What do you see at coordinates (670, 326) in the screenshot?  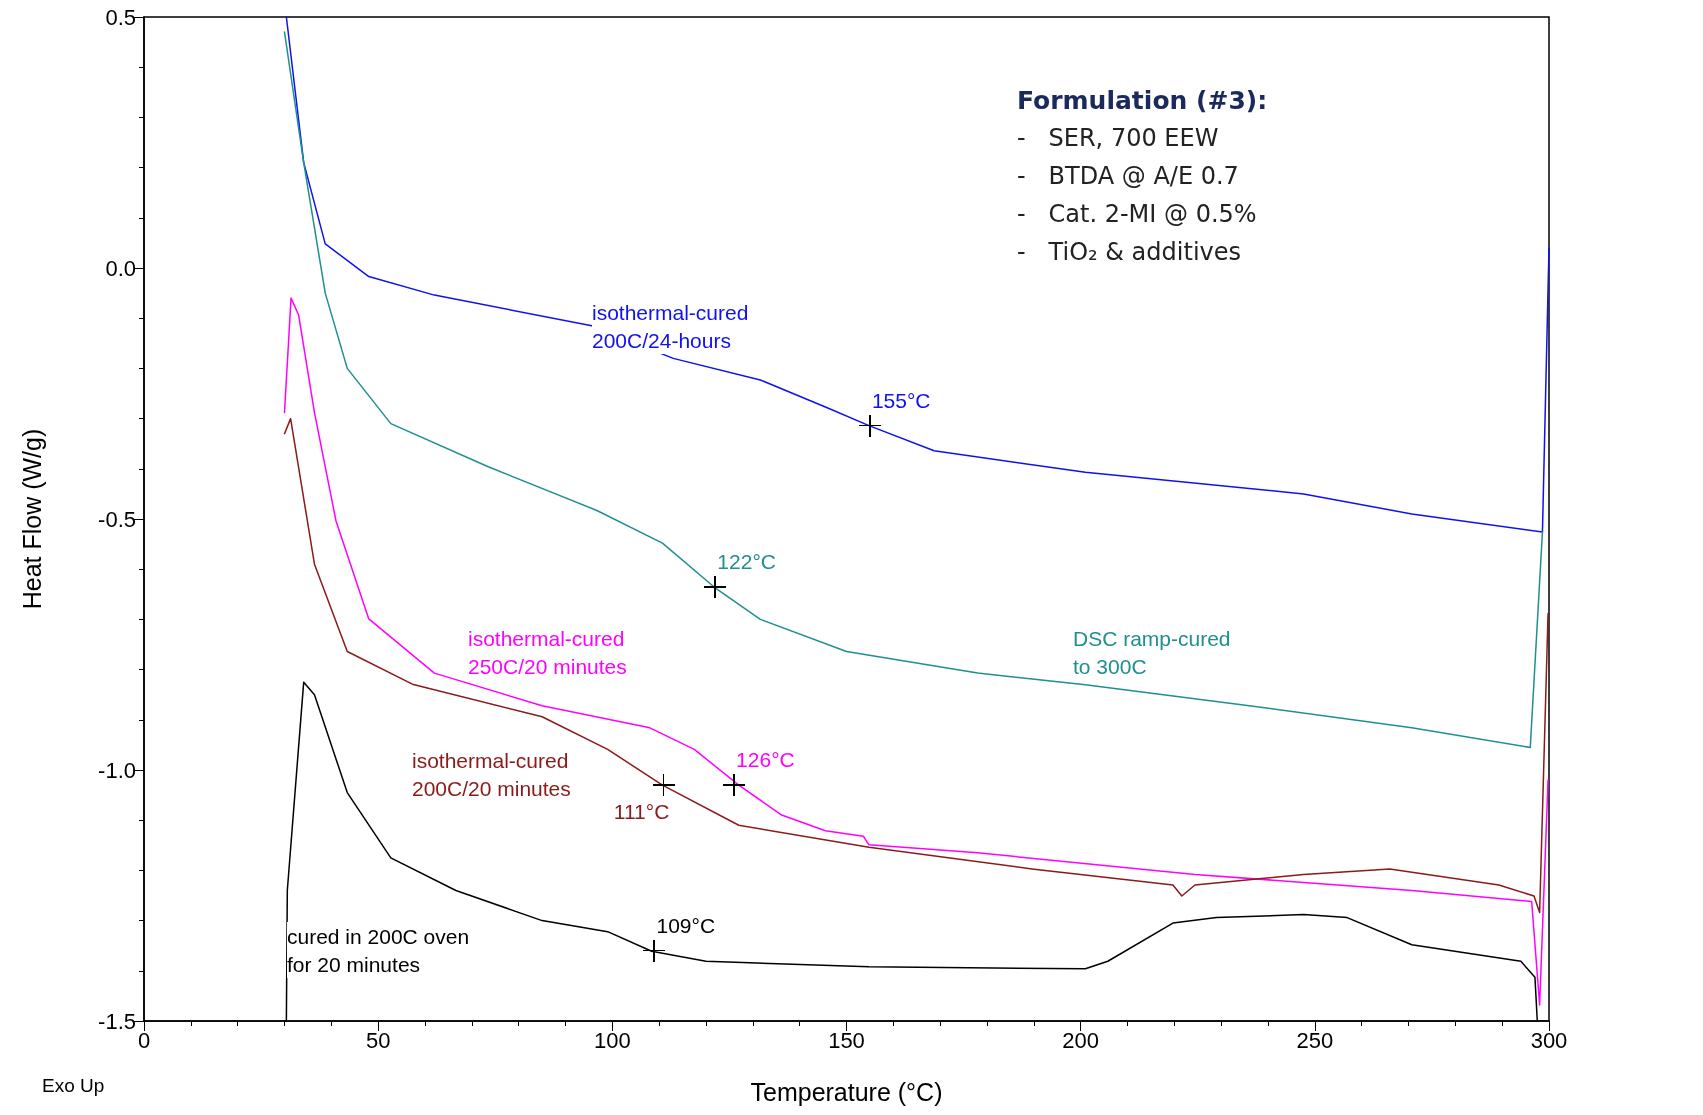 I see `annotation: isothermal-cured 200C/24-hours` at bounding box center [670, 326].